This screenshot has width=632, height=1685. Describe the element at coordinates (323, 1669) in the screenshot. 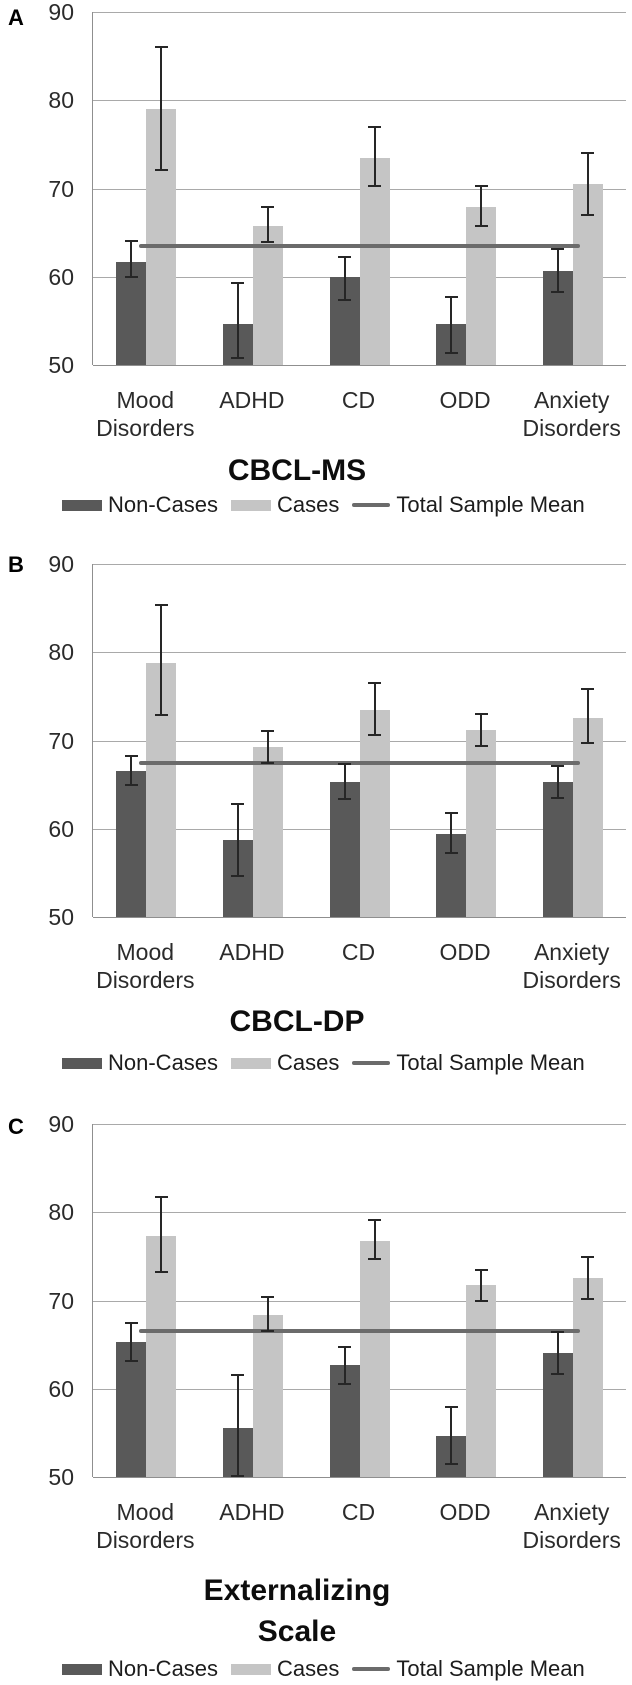

I see `legend: Non-Cases Cases Total Sample Mean` at that location.